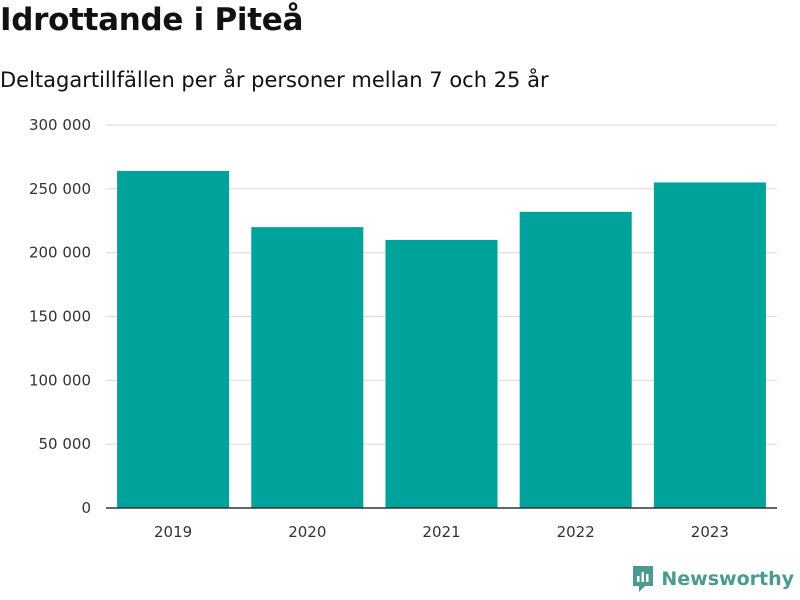 This screenshot has height=600, width=800. What do you see at coordinates (643, 579) in the screenshot?
I see `newsworthy-logo-icon` at bounding box center [643, 579].